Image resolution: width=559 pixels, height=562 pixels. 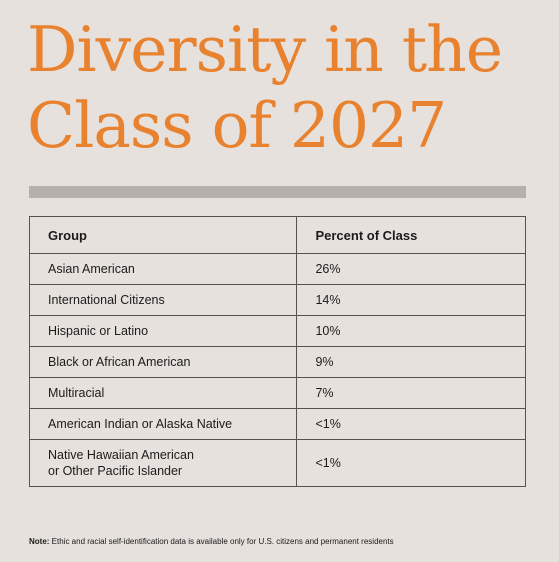 What do you see at coordinates (411, 362) in the screenshot?
I see `cell-percent: 9%` at bounding box center [411, 362].